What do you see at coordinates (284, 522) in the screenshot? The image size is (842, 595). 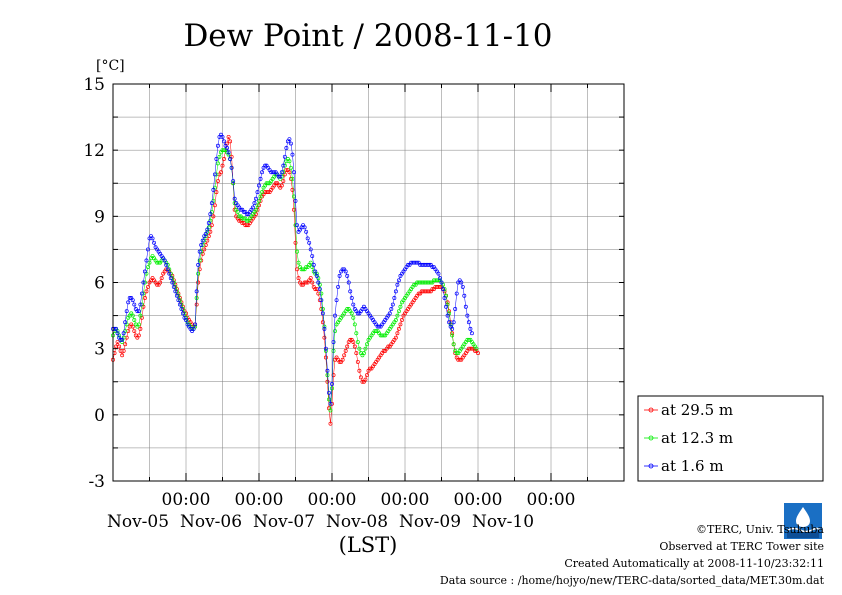 I see `x-date-label: Nov-07` at bounding box center [284, 522].